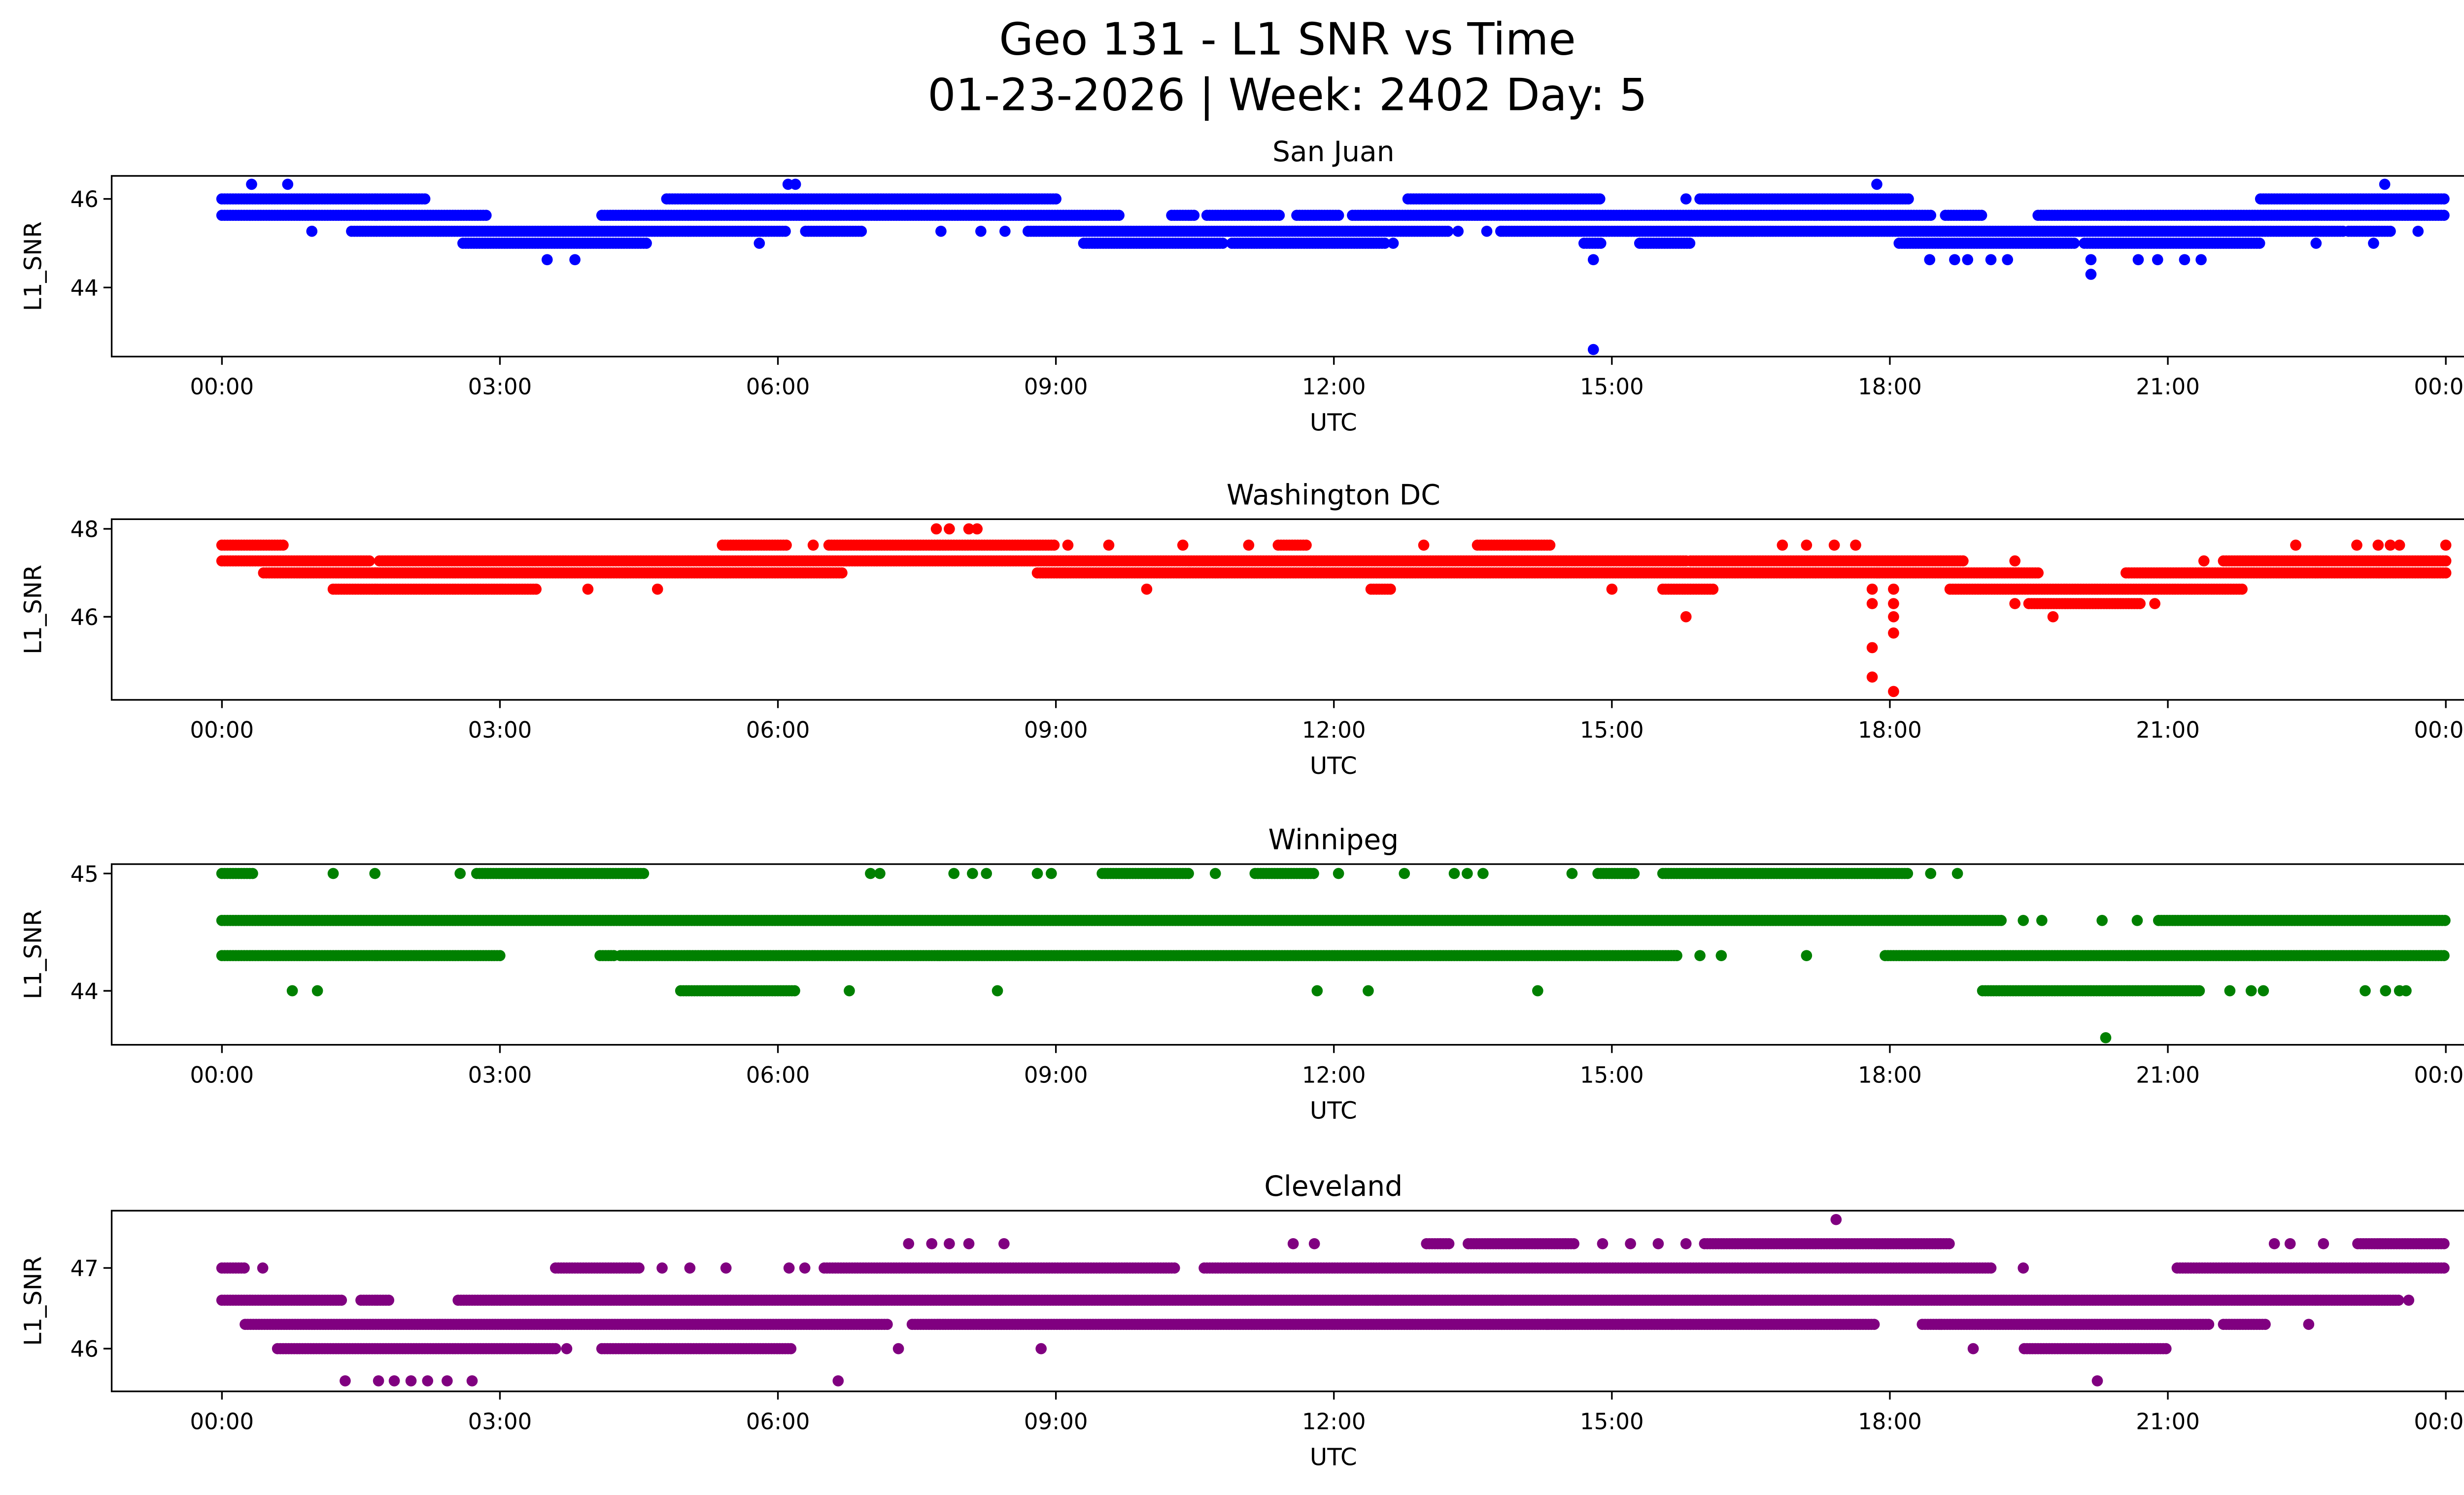 This screenshot has width=2464, height=1495. Describe the element at coordinates (84, 530) in the screenshot. I see `y-tick-label: 48` at that location.